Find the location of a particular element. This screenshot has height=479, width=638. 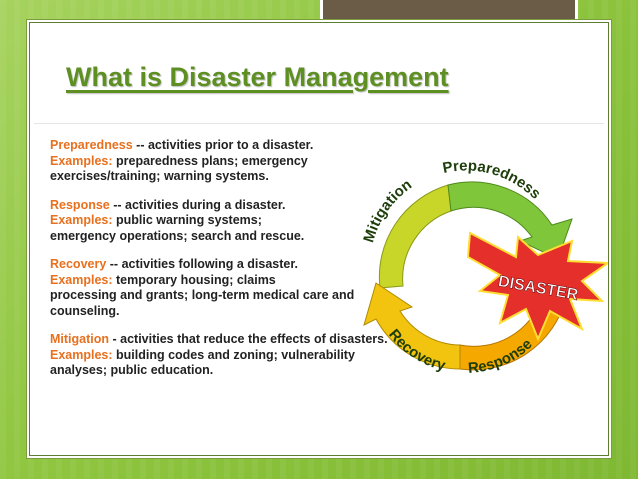

title-divider is located at coordinates (319, 123).